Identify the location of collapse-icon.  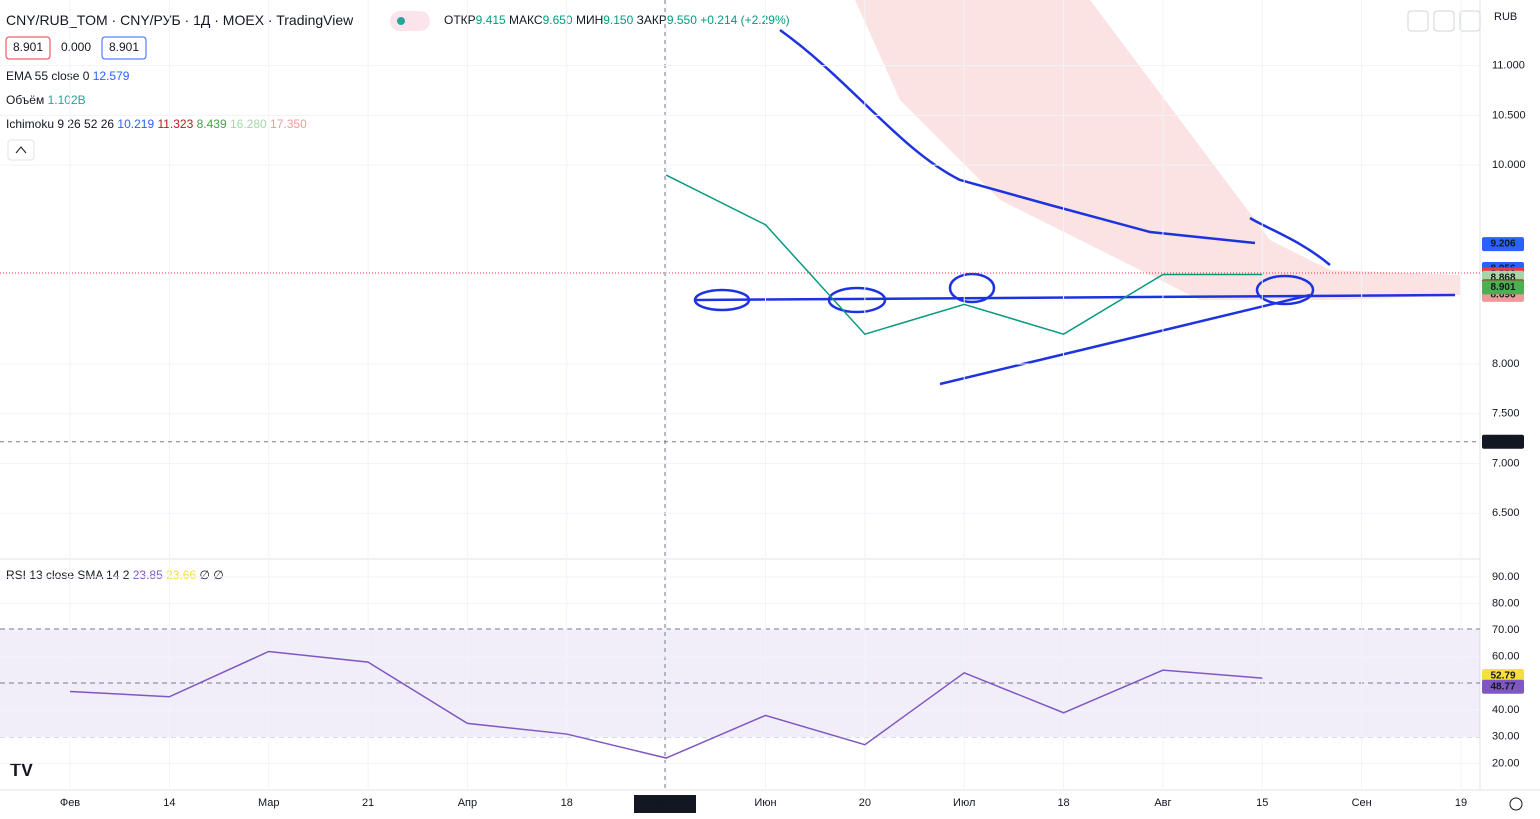
(21, 150).